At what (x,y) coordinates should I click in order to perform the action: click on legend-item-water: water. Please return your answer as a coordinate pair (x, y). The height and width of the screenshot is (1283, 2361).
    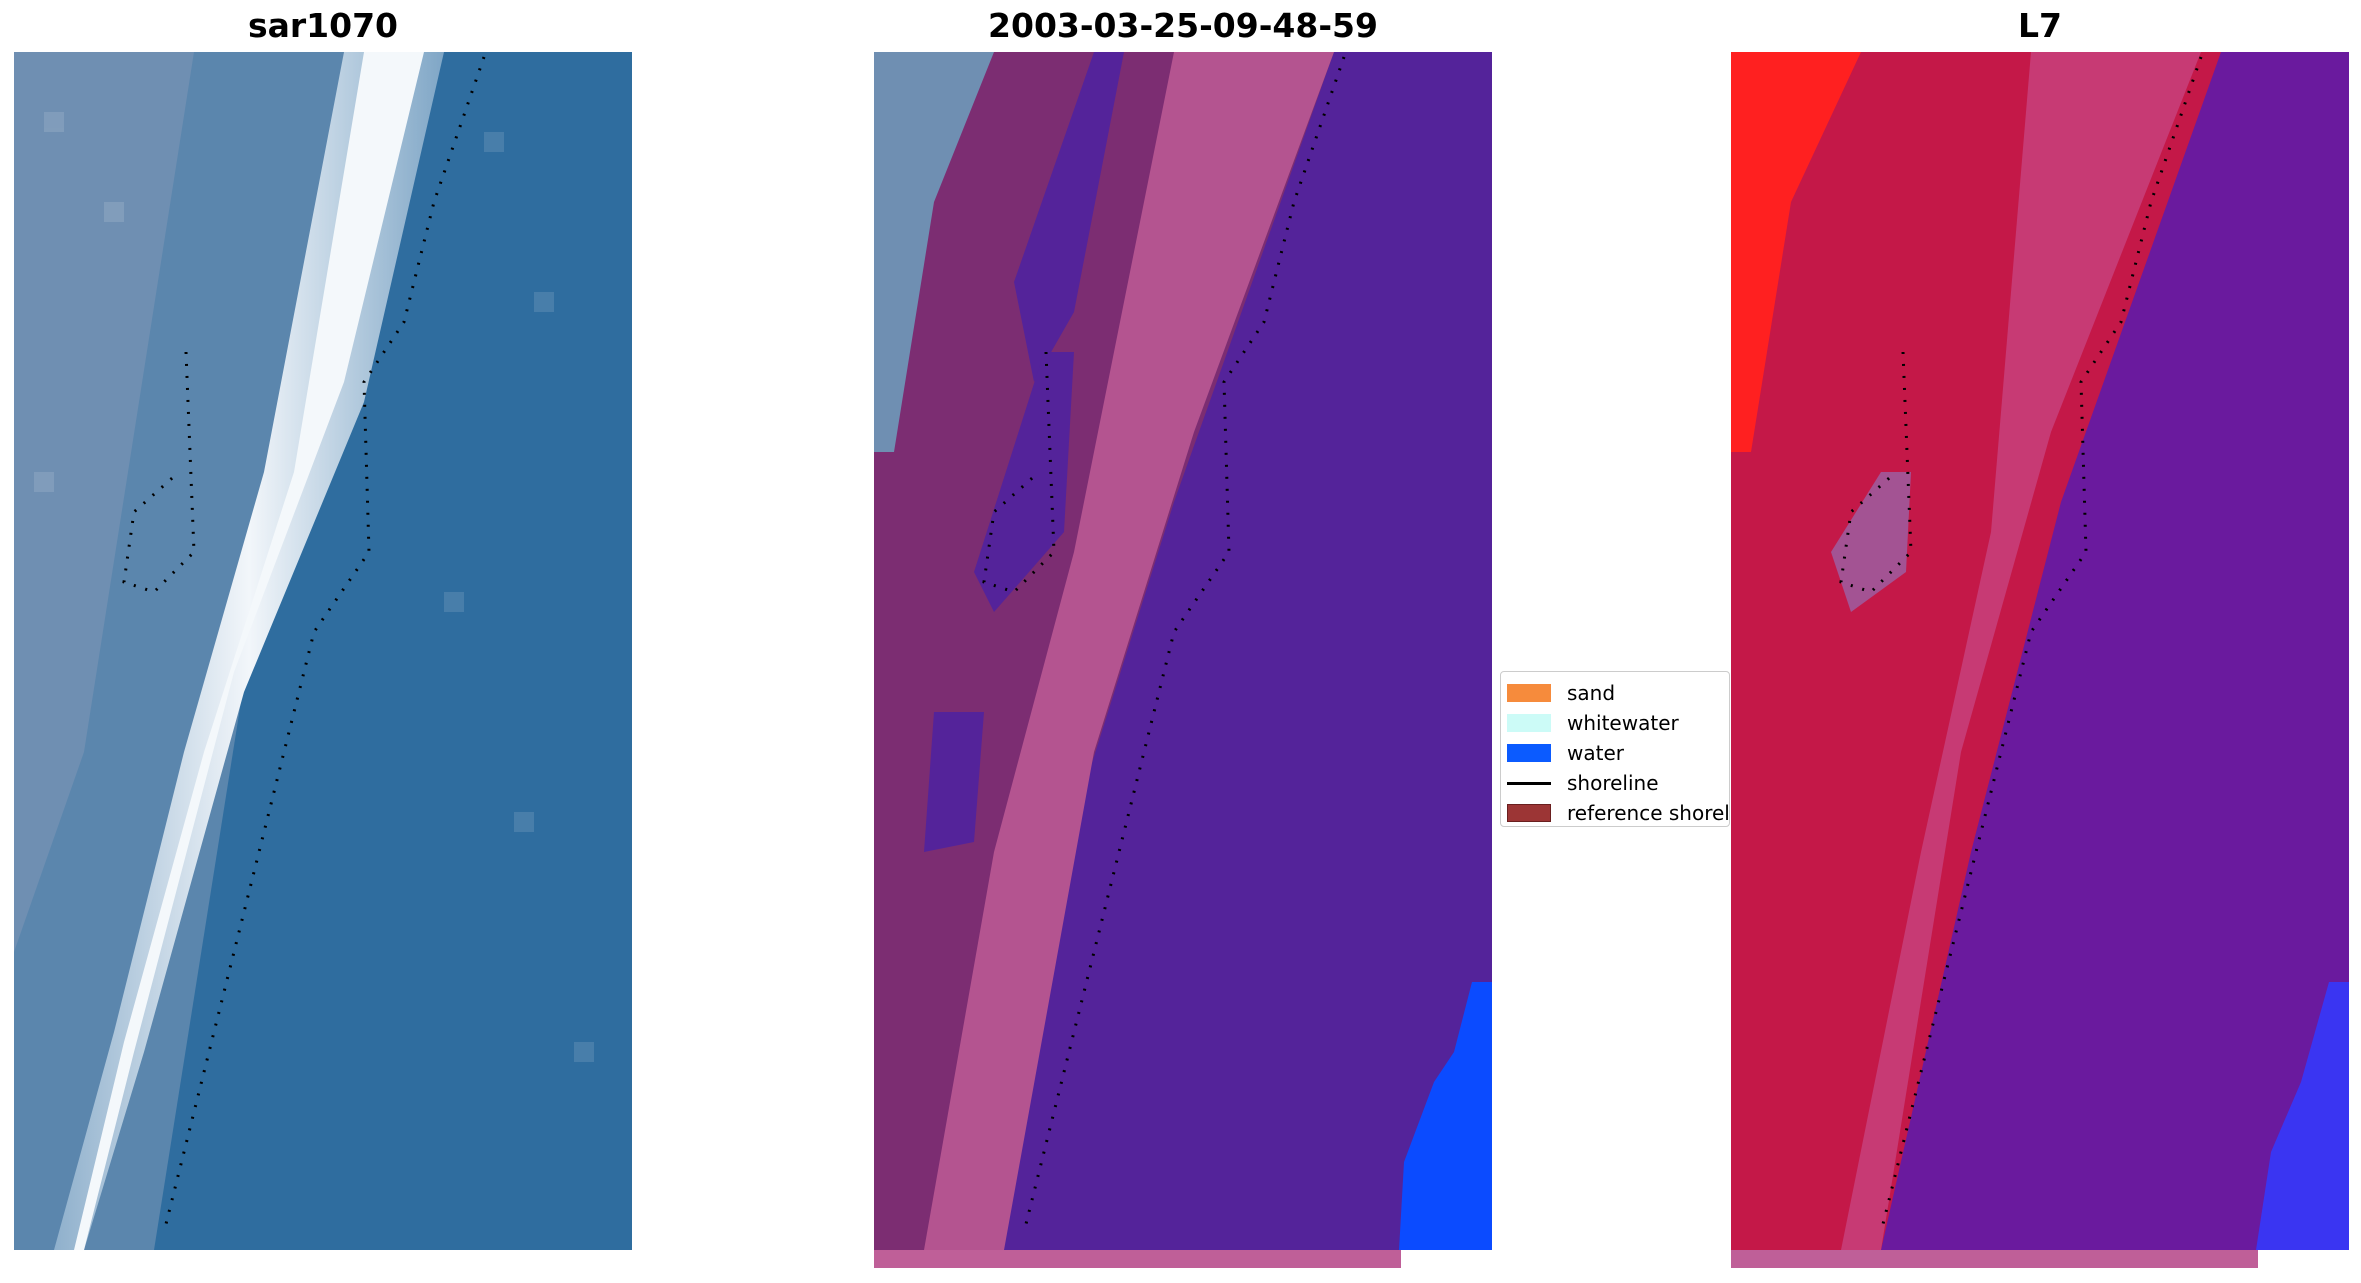
    Looking at the image, I should click on (1618, 753).